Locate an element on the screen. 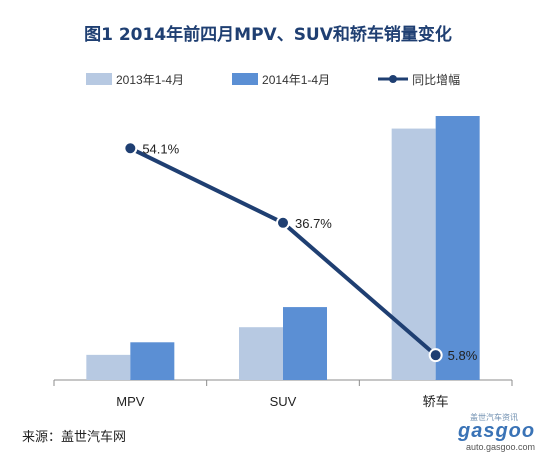  chart-title: 图1 2014年前四月MPV、SUV和轿车销量变化 is located at coordinates (268, 35).